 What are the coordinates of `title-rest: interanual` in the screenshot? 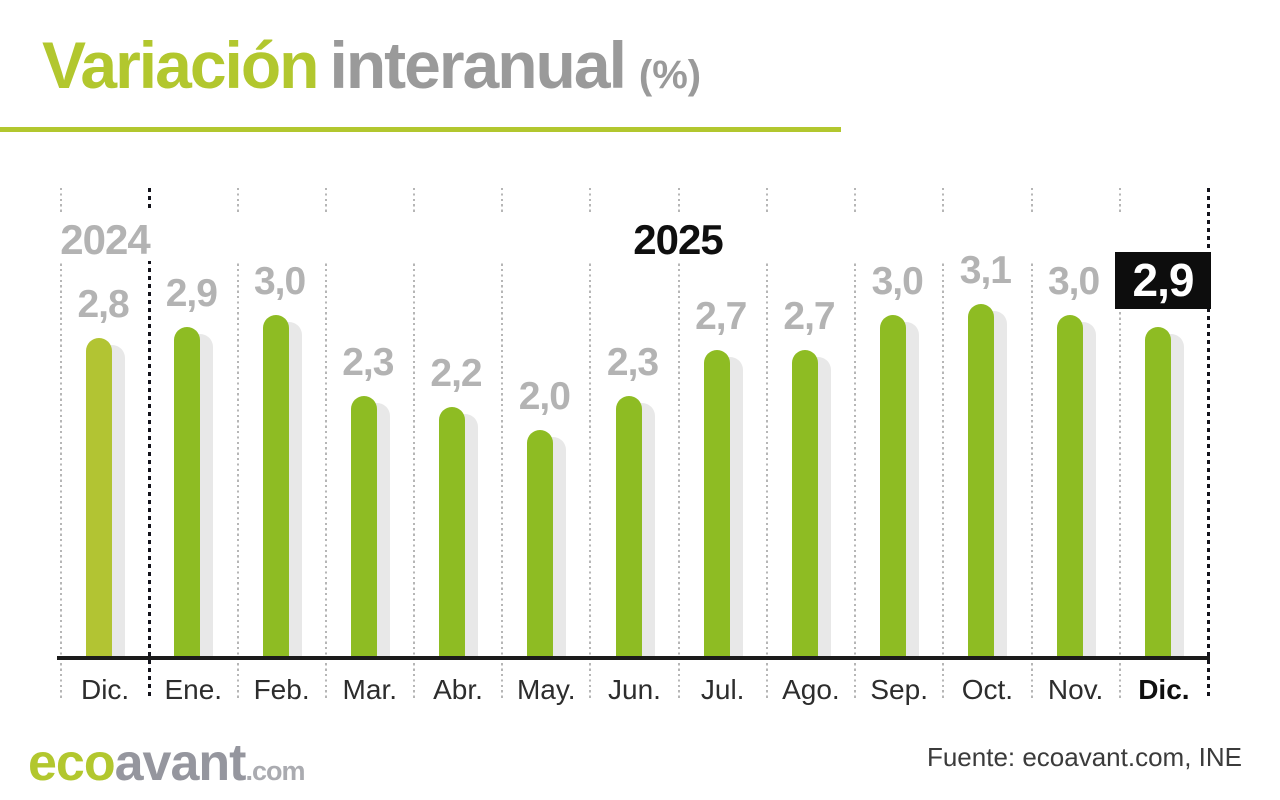 It's located at (478, 65).